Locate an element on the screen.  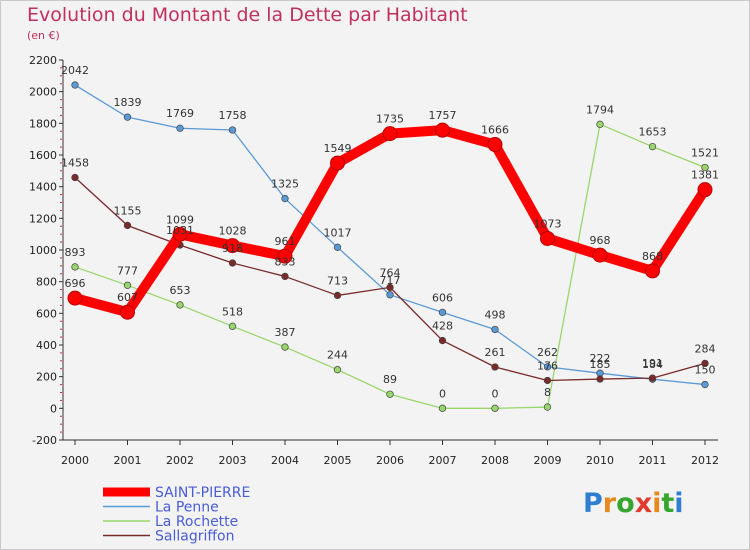
data-label: 191 is located at coordinates (652, 363).